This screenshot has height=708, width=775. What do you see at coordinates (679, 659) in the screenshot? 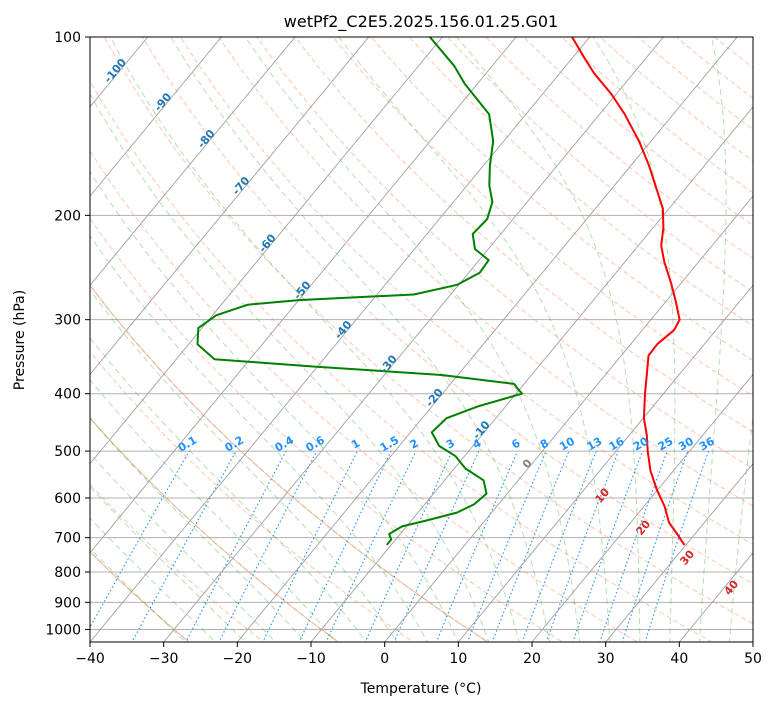
I see `x-tick-label: 40` at bounding box center [679, 659].